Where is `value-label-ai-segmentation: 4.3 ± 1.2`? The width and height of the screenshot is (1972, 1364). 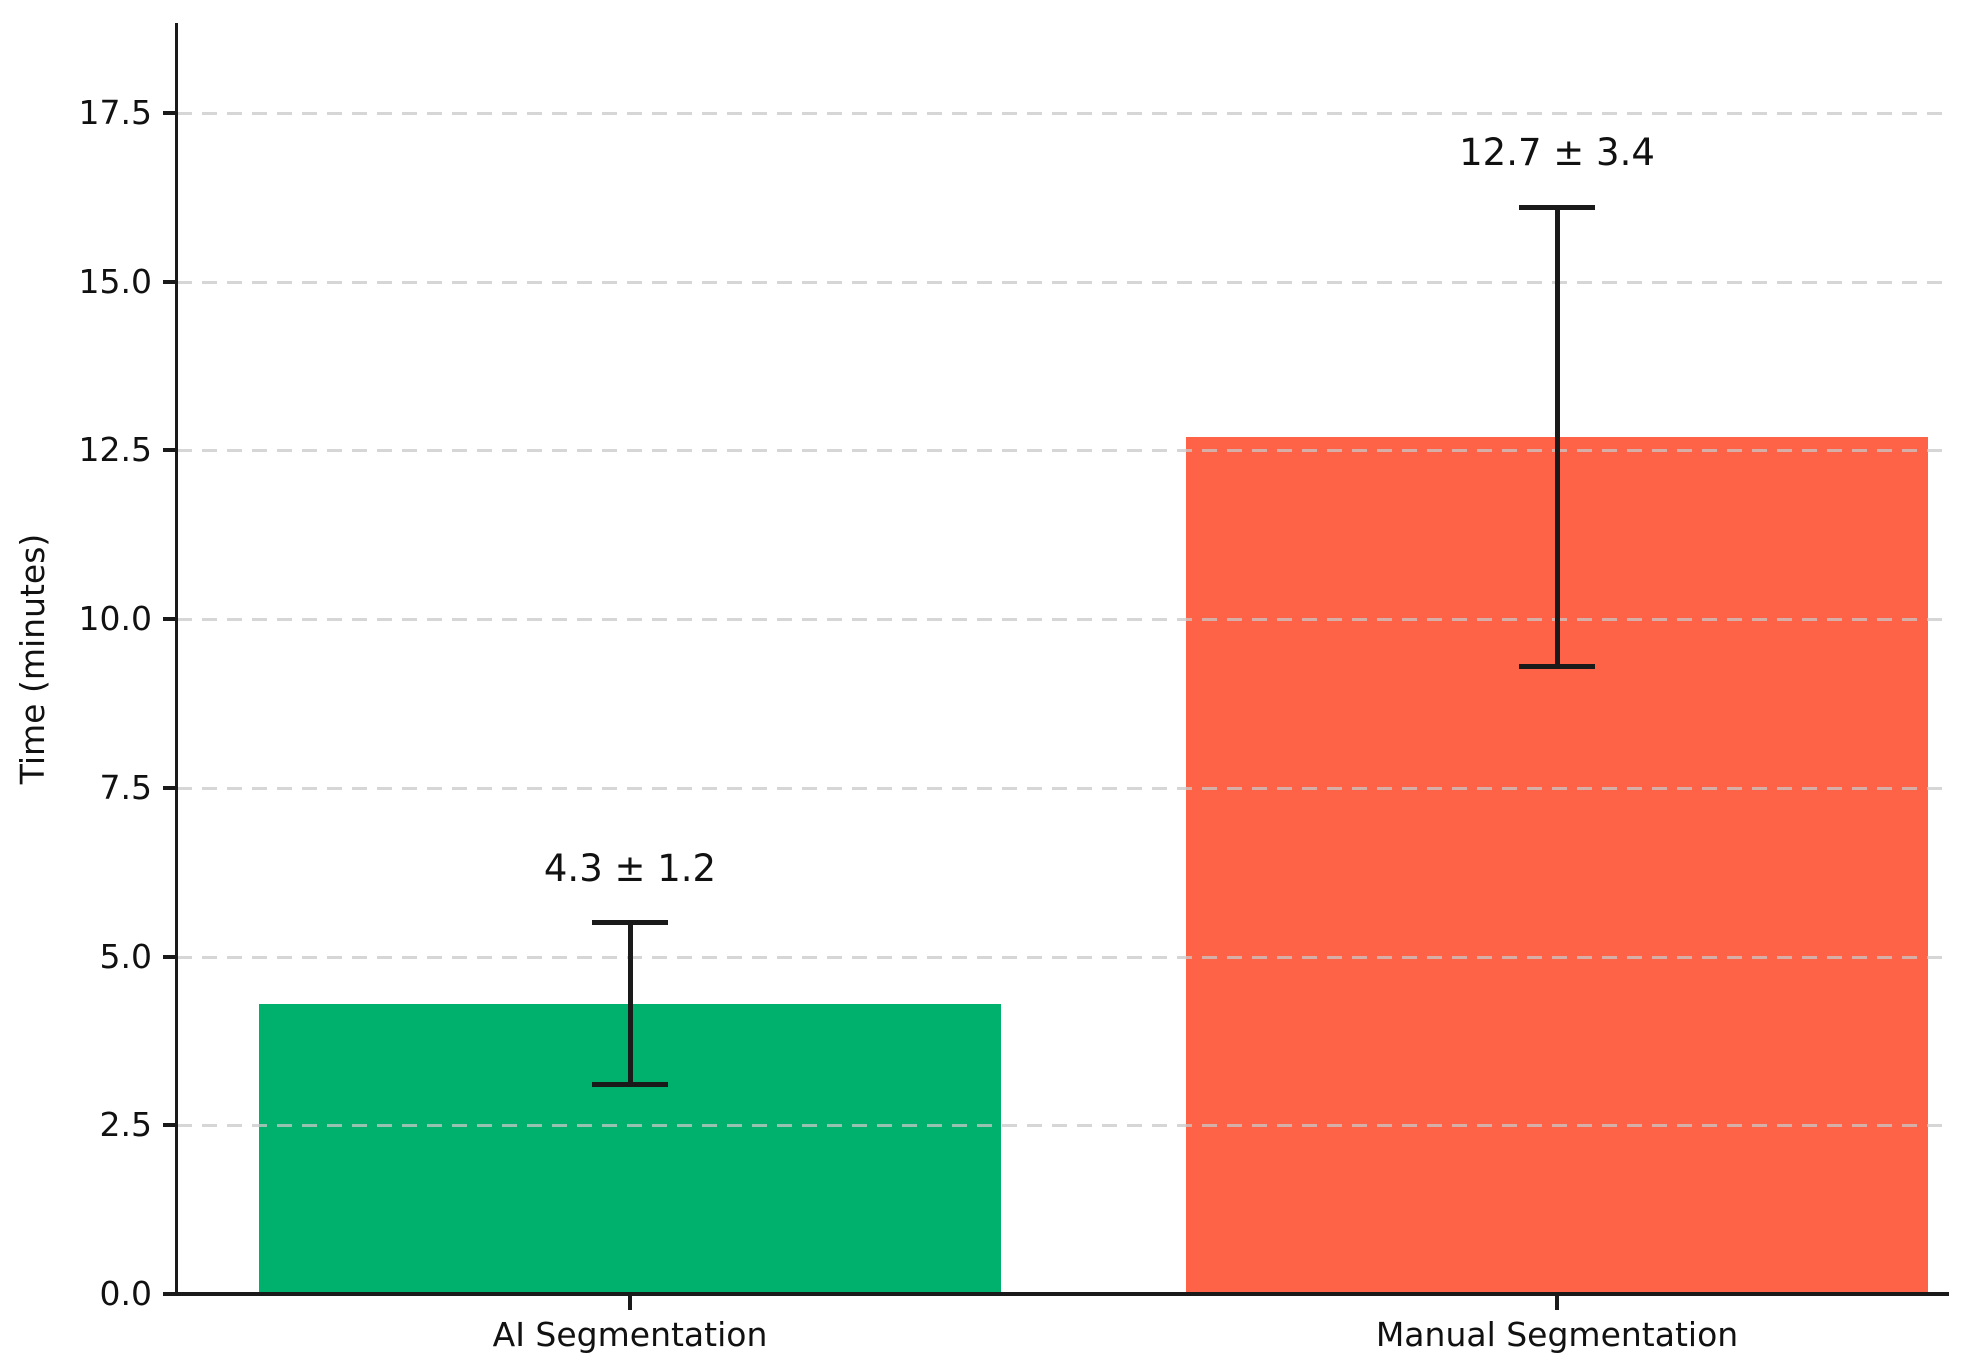 value-label-ai-segmentation: 4.3 ± 1.2 is located at coordinates (630, 868).